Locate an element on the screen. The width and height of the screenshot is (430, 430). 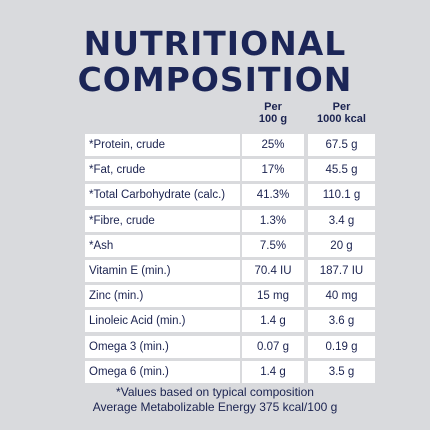
cell-value: 0.19 g is located at coordinates (341, 346).